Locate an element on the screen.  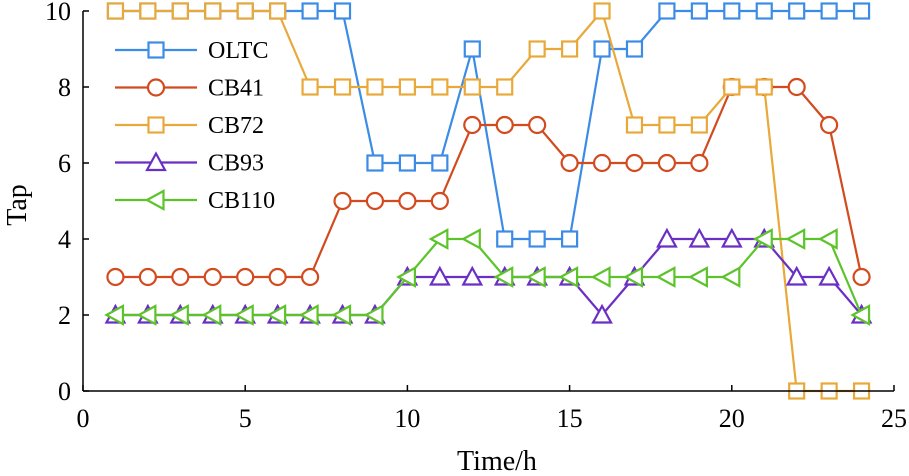
legend-label: CB72 is located at coordinates (236, 126).